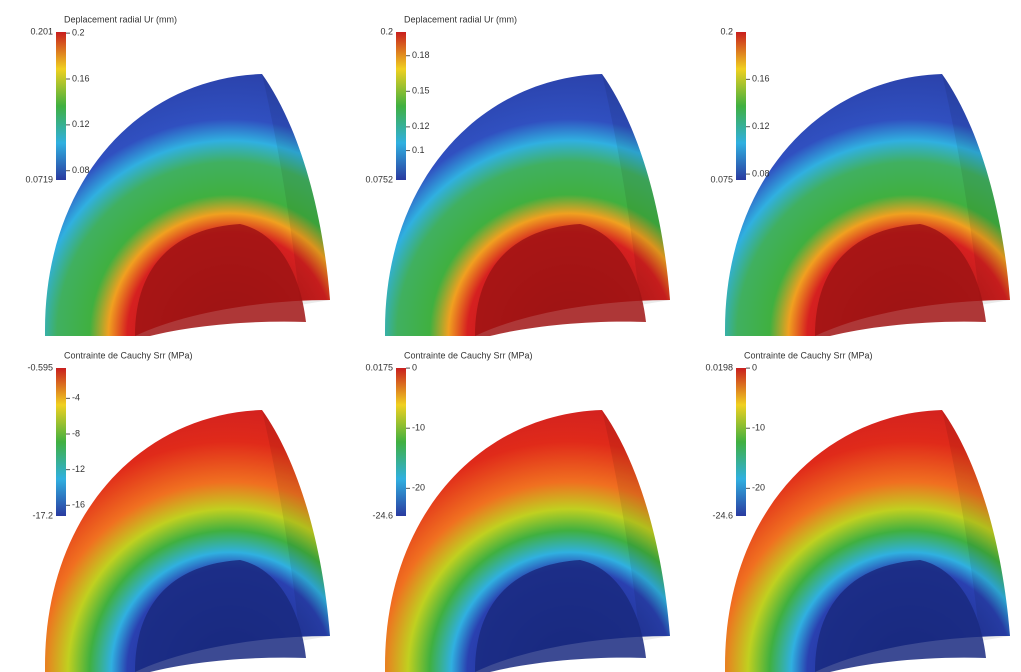  Describe the element at coordinates (860, 181) in the screenshot. I see `panel: 0.2 0.075 0.16 0.12 0.08` at that location.